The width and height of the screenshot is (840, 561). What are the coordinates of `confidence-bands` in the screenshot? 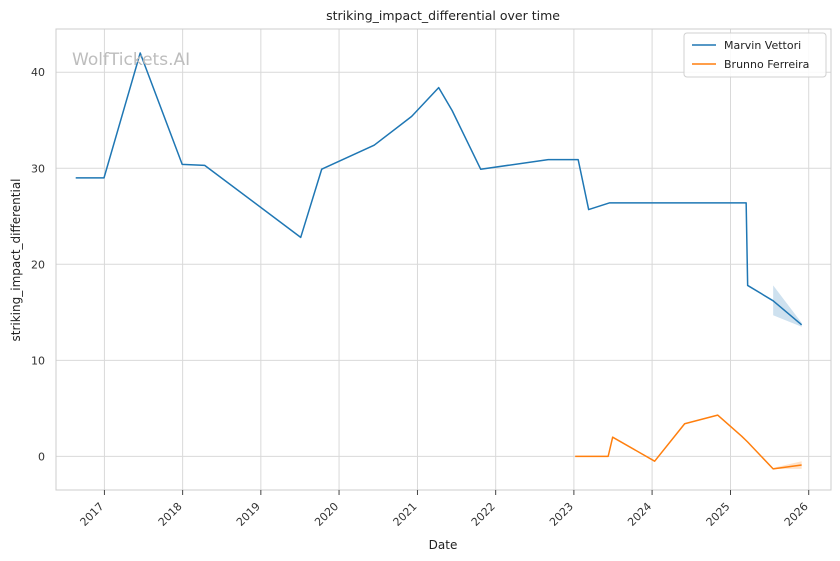 It's located at (787, 377).